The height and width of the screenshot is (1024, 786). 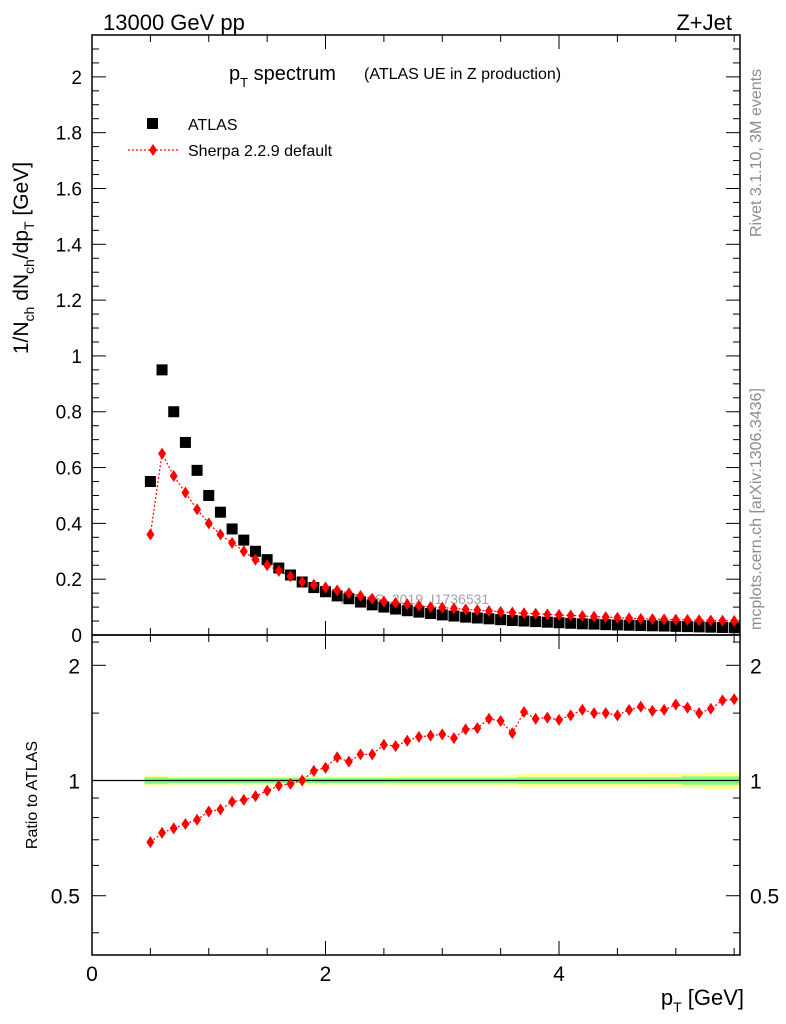 I want to click on ratio-y-tick-label-right: 0.5, so click(x=764, y=897).